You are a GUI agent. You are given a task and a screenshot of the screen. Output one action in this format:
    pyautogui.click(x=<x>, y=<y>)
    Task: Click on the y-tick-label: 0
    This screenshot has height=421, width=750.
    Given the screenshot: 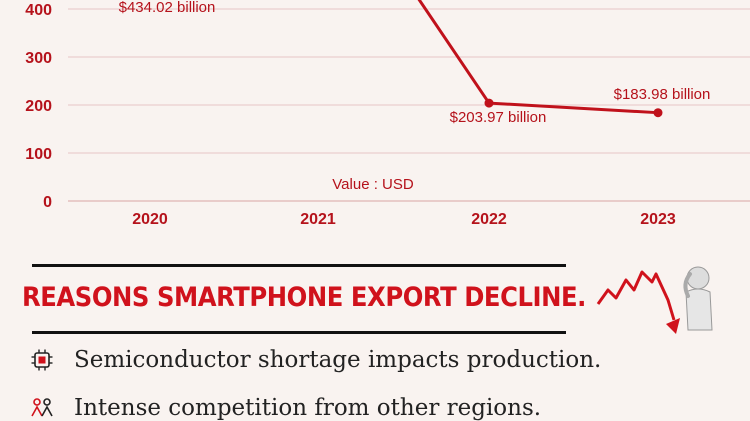 What is the action you would take?
    pyautogui.click(x=47, y=202)
    